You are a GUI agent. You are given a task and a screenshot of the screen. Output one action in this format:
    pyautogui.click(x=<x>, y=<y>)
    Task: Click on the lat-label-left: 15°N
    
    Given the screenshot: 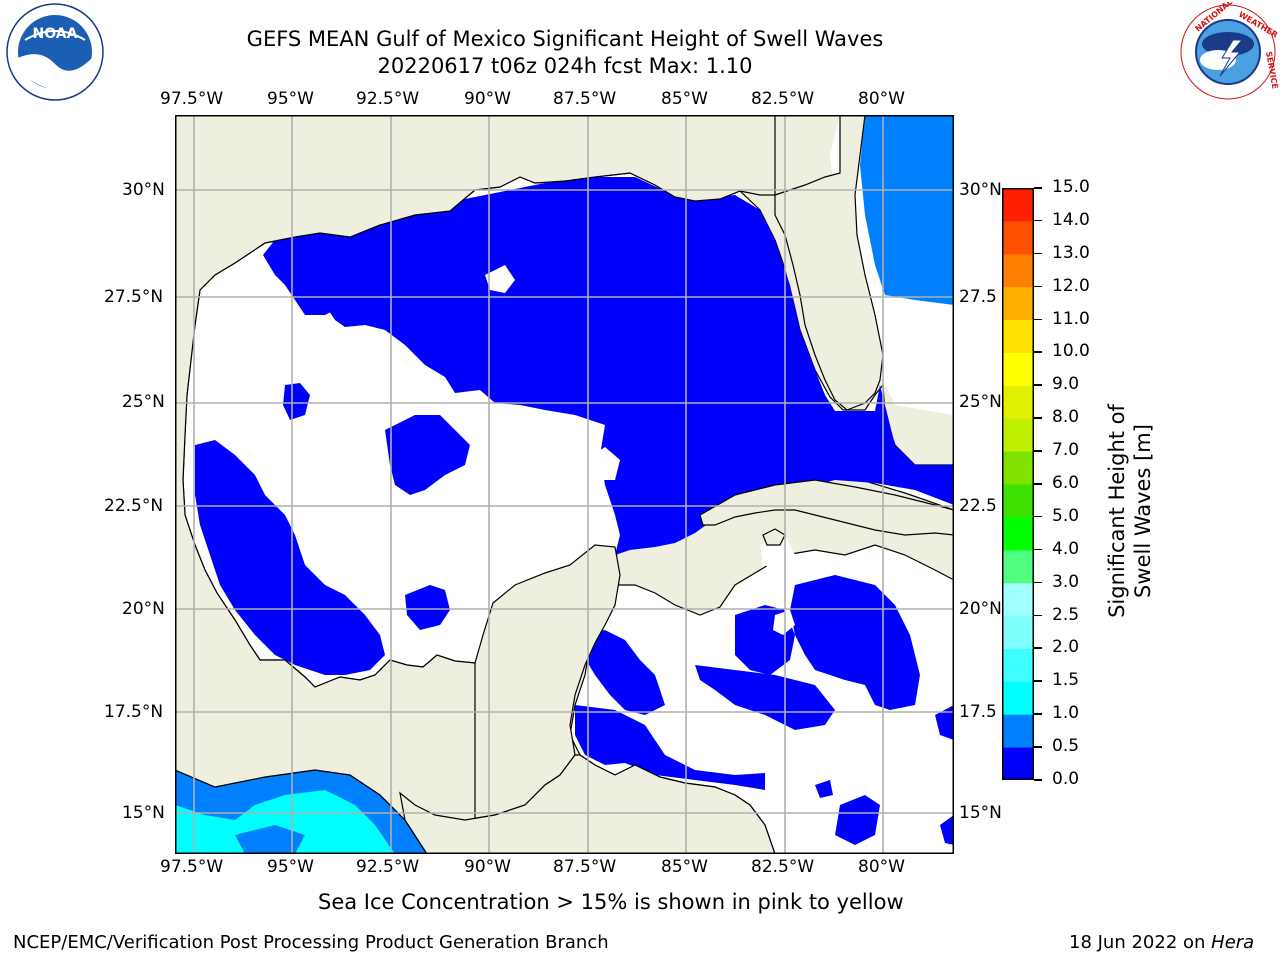 What is the action you would take?
    pyautogui.click(x=143, y=813)
    